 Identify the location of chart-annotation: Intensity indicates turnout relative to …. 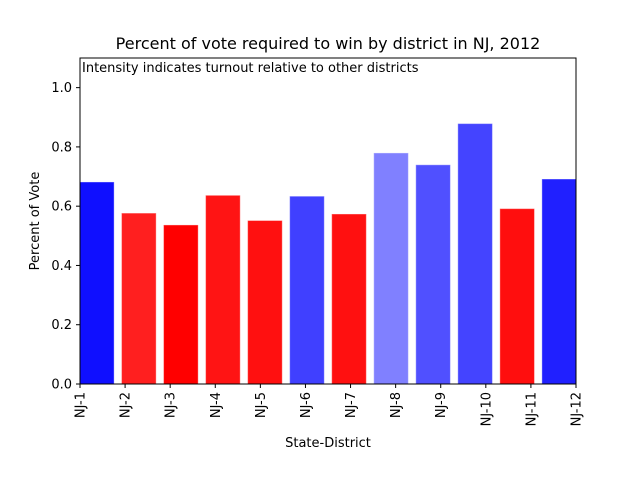
(250, 68).